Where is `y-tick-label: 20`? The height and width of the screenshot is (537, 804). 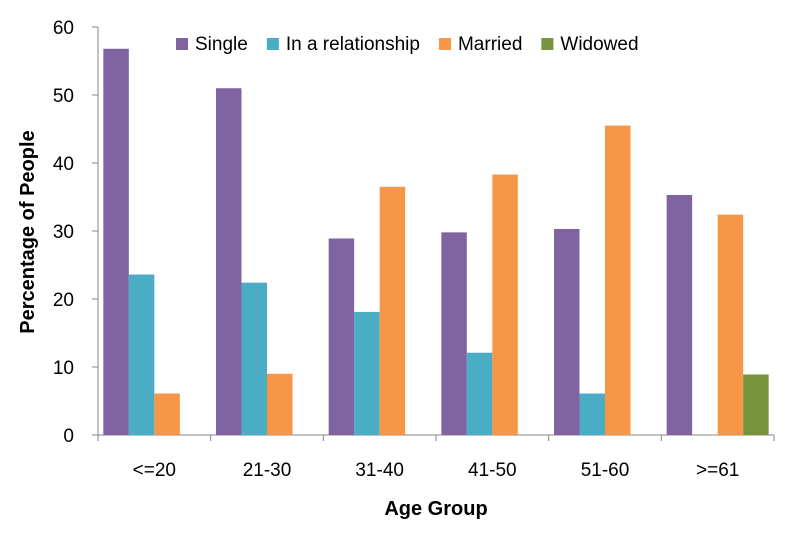
y-tick-label: 20 is located at coordinates (63, 300).